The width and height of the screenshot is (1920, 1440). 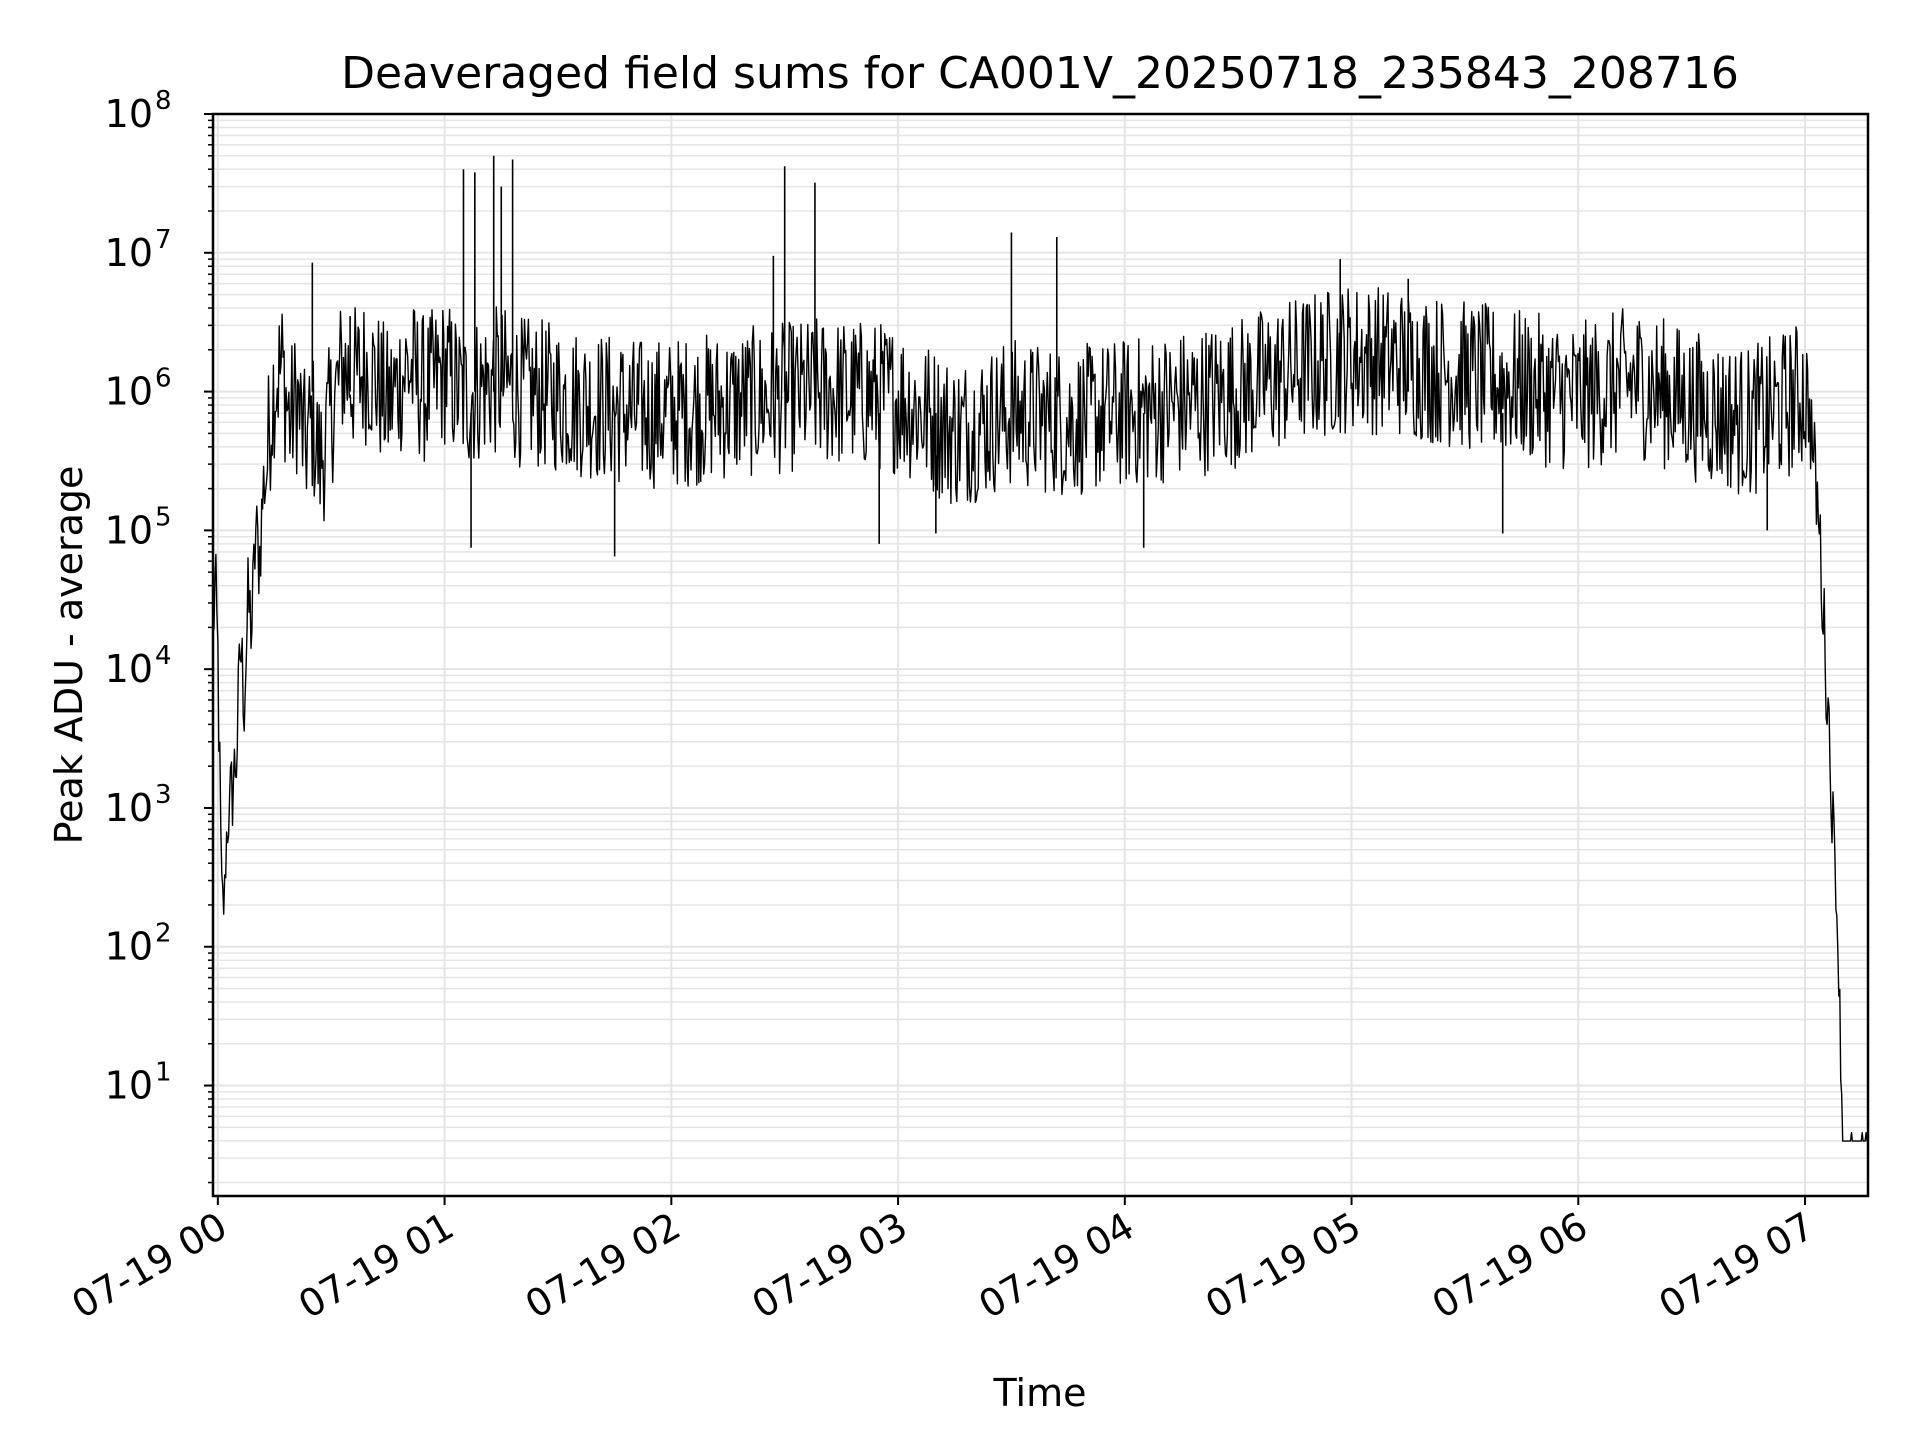 I want to click on y-tick-exponent: 3, so click(x=163, y=795).